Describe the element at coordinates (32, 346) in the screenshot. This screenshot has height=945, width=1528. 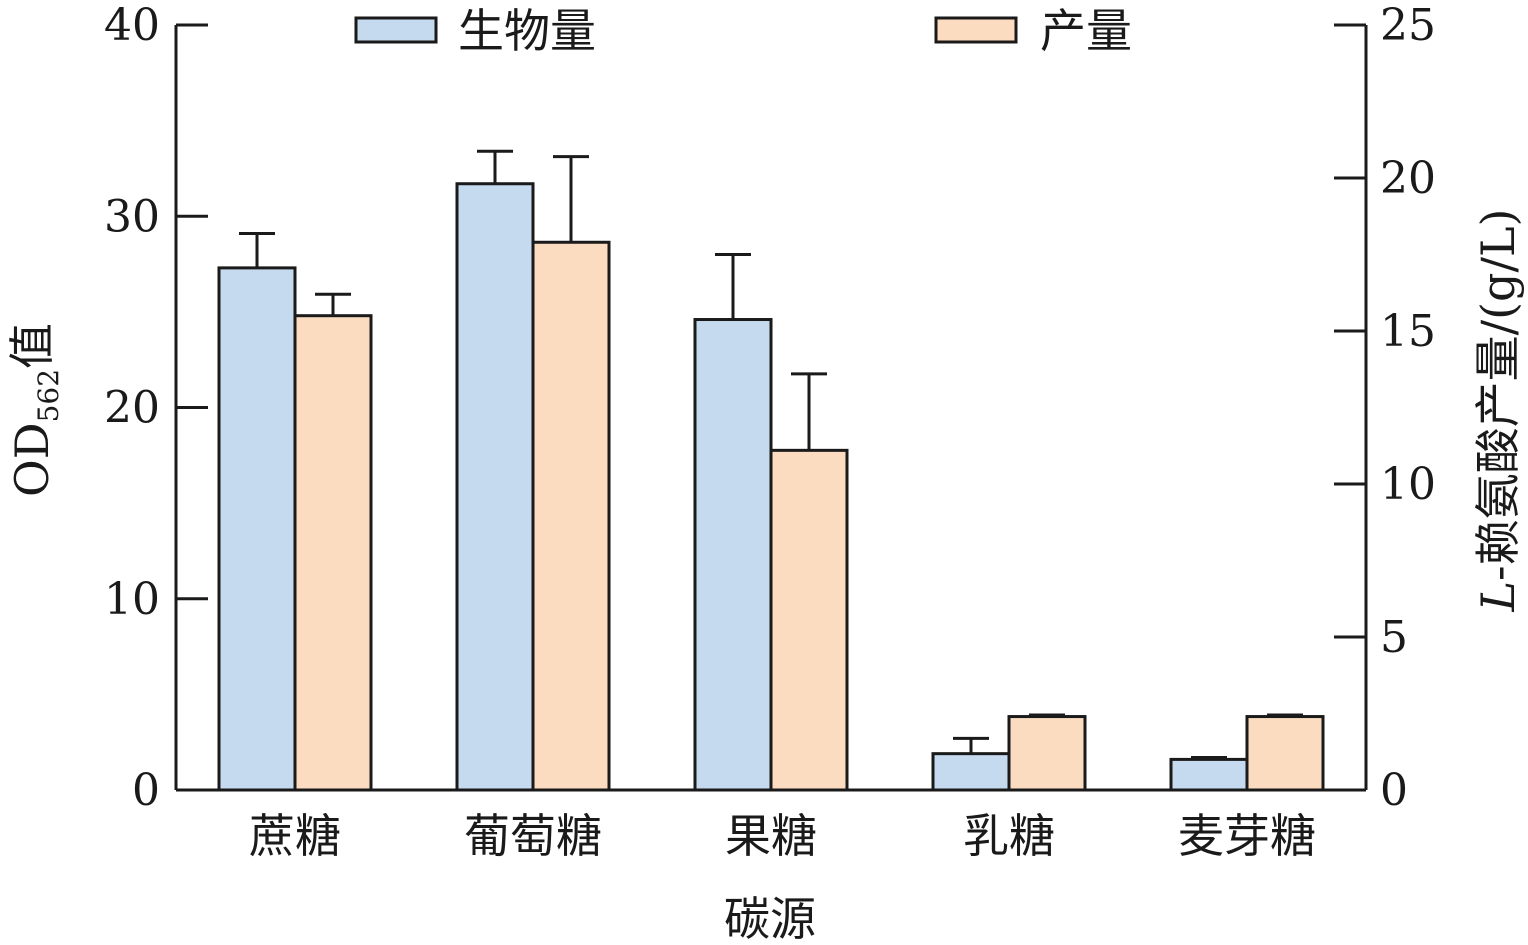
I see `left-axis-title-suffix: 值` at that location.